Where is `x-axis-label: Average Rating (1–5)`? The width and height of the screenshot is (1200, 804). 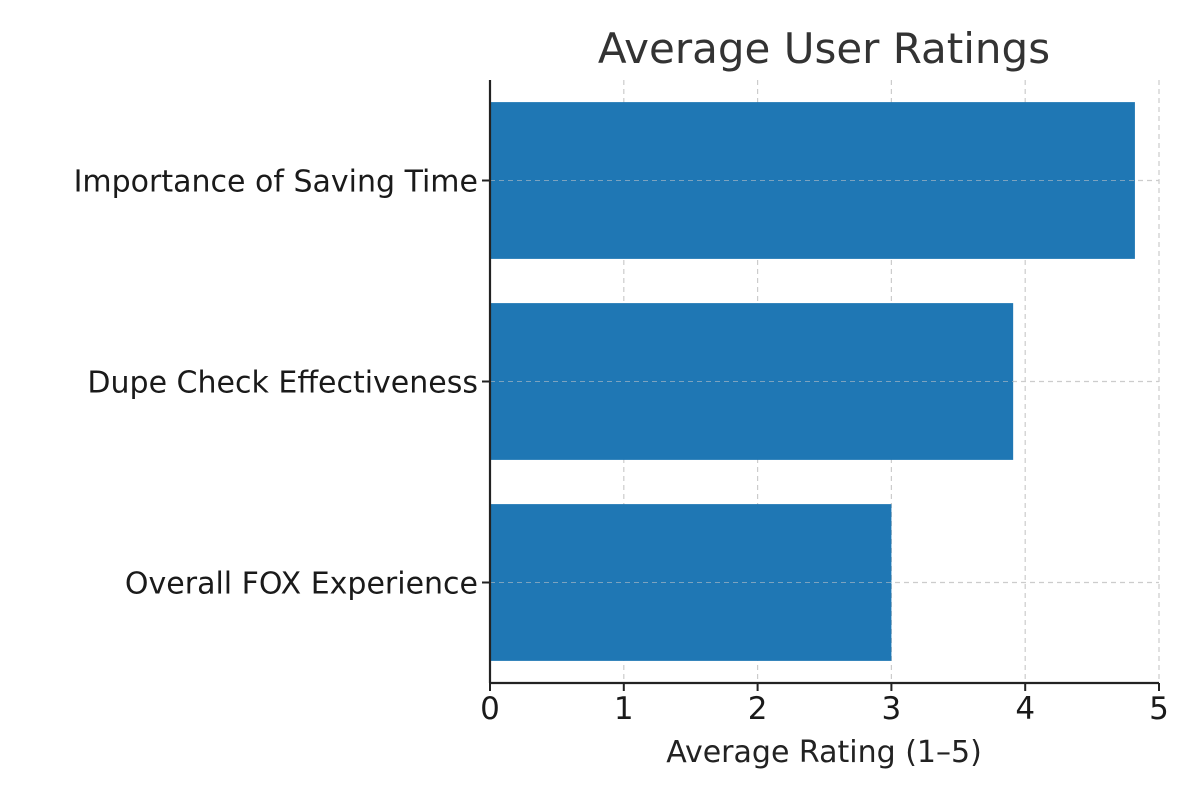
x-axis-label: Average Rating (1–5) is located at coordinates (824, 752).